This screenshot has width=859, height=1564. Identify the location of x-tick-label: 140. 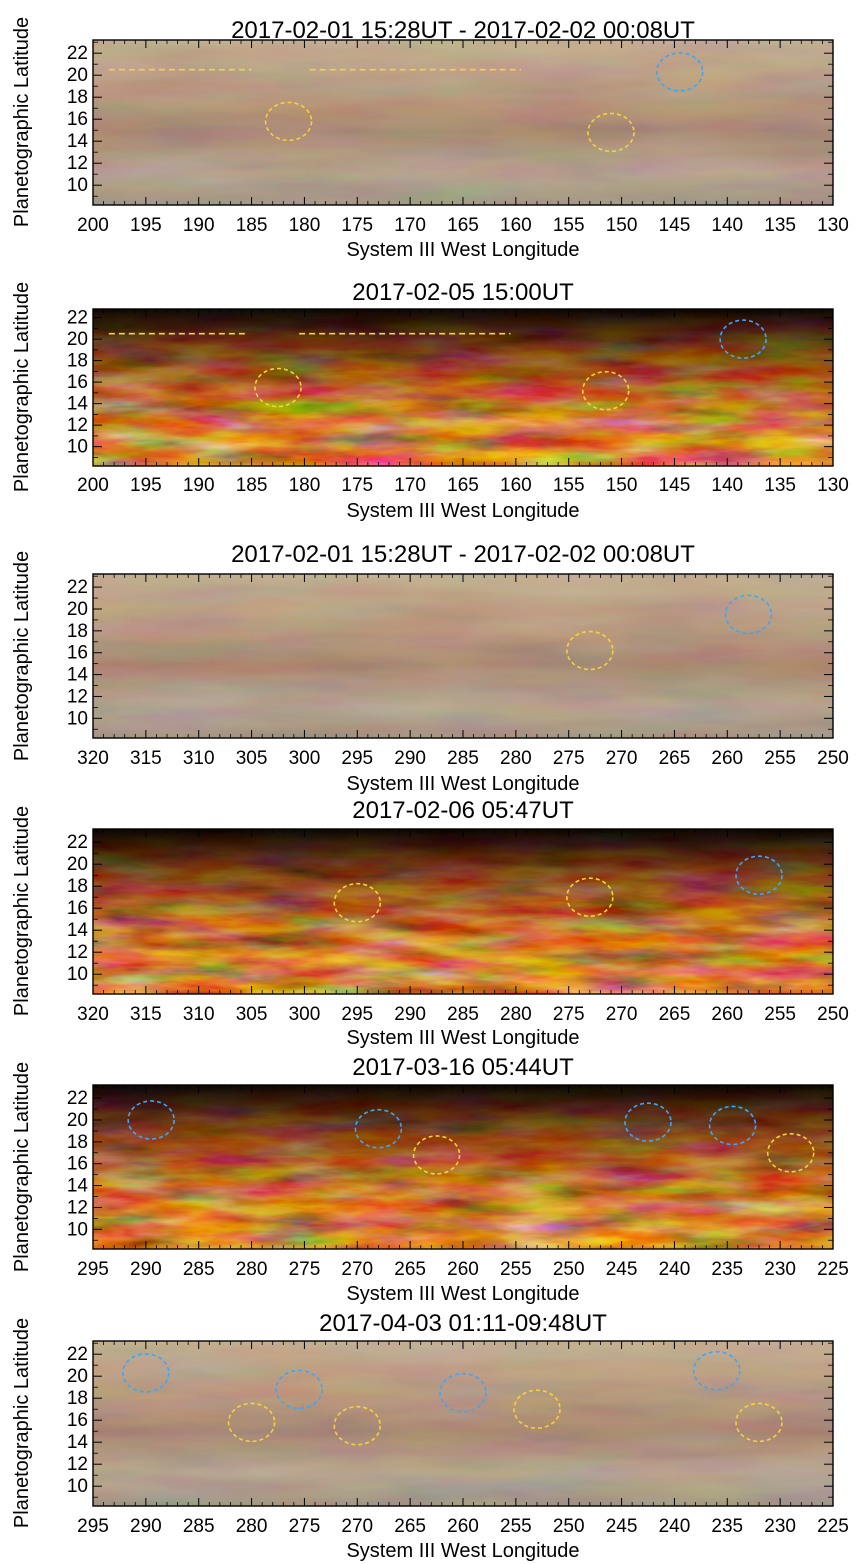
(727, 225).